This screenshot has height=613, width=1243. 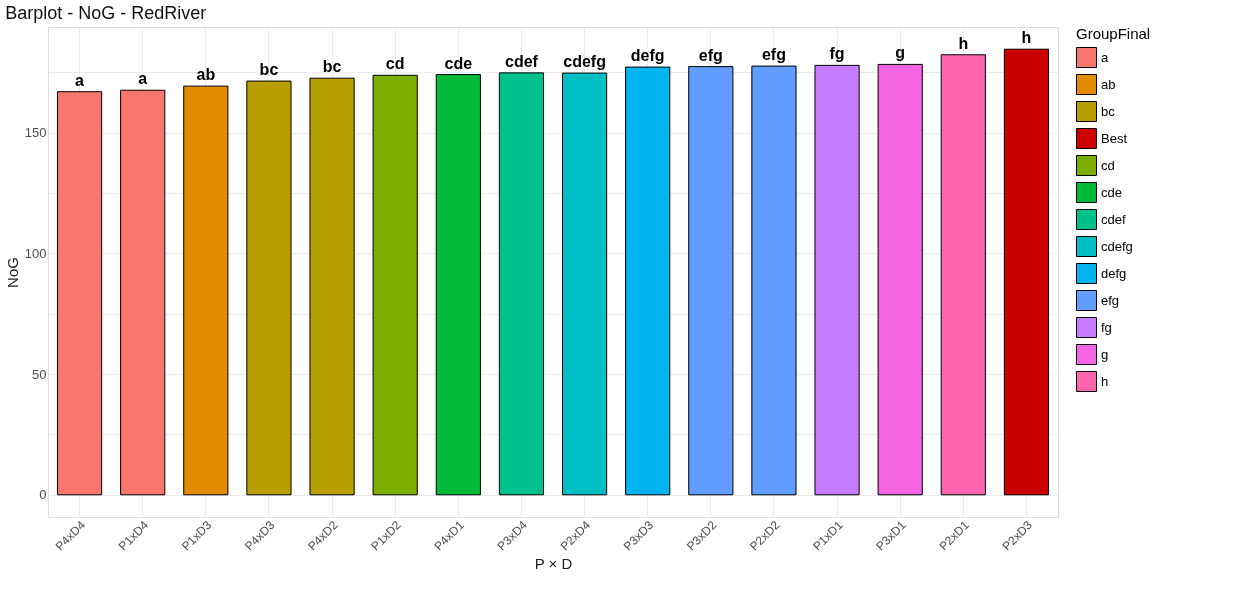 I want to click on chart-title: Barplot - NoG - RedRiver, so click(x=106, y=13).